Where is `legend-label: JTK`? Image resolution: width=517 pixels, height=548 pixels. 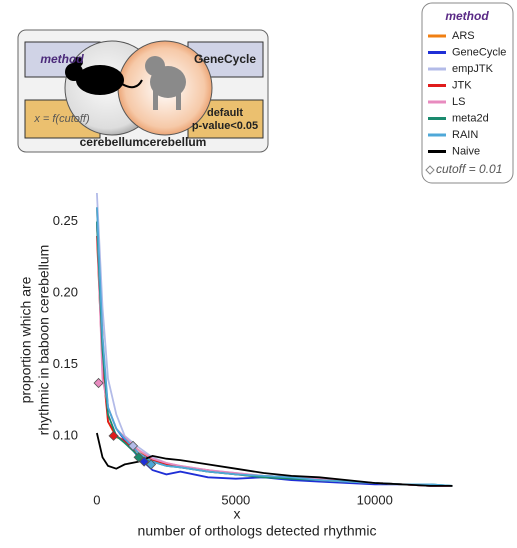
legend-label: JTK is located at coordinates (462, 85).